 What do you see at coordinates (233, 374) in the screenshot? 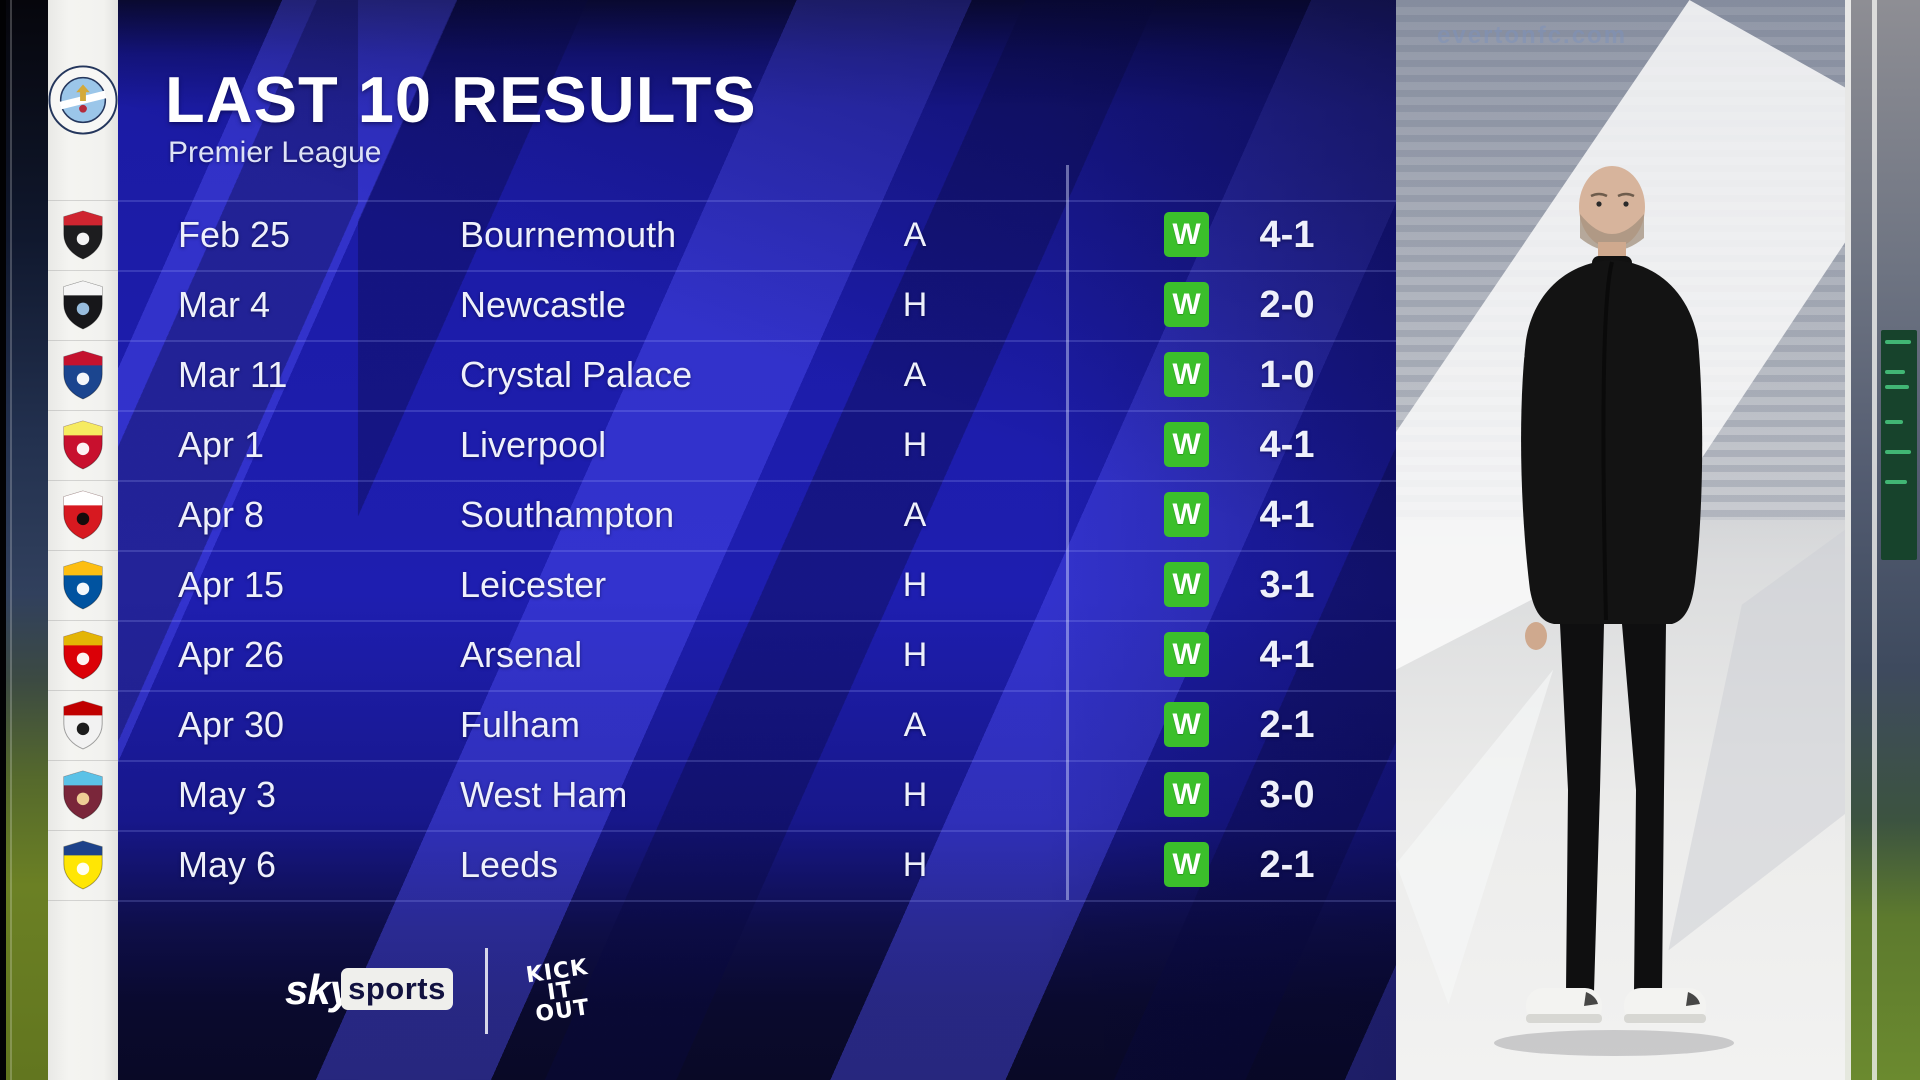
I see `match-date: Mar 11` at bounding box center [233, 374].